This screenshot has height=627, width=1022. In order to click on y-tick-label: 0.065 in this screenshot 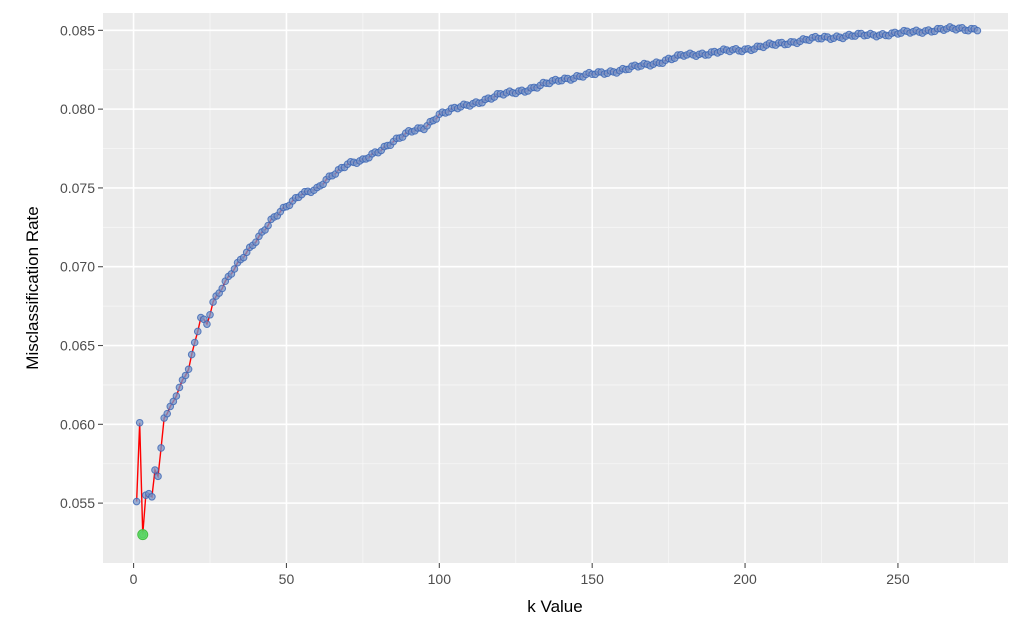, I will do `click(77, 346)`.